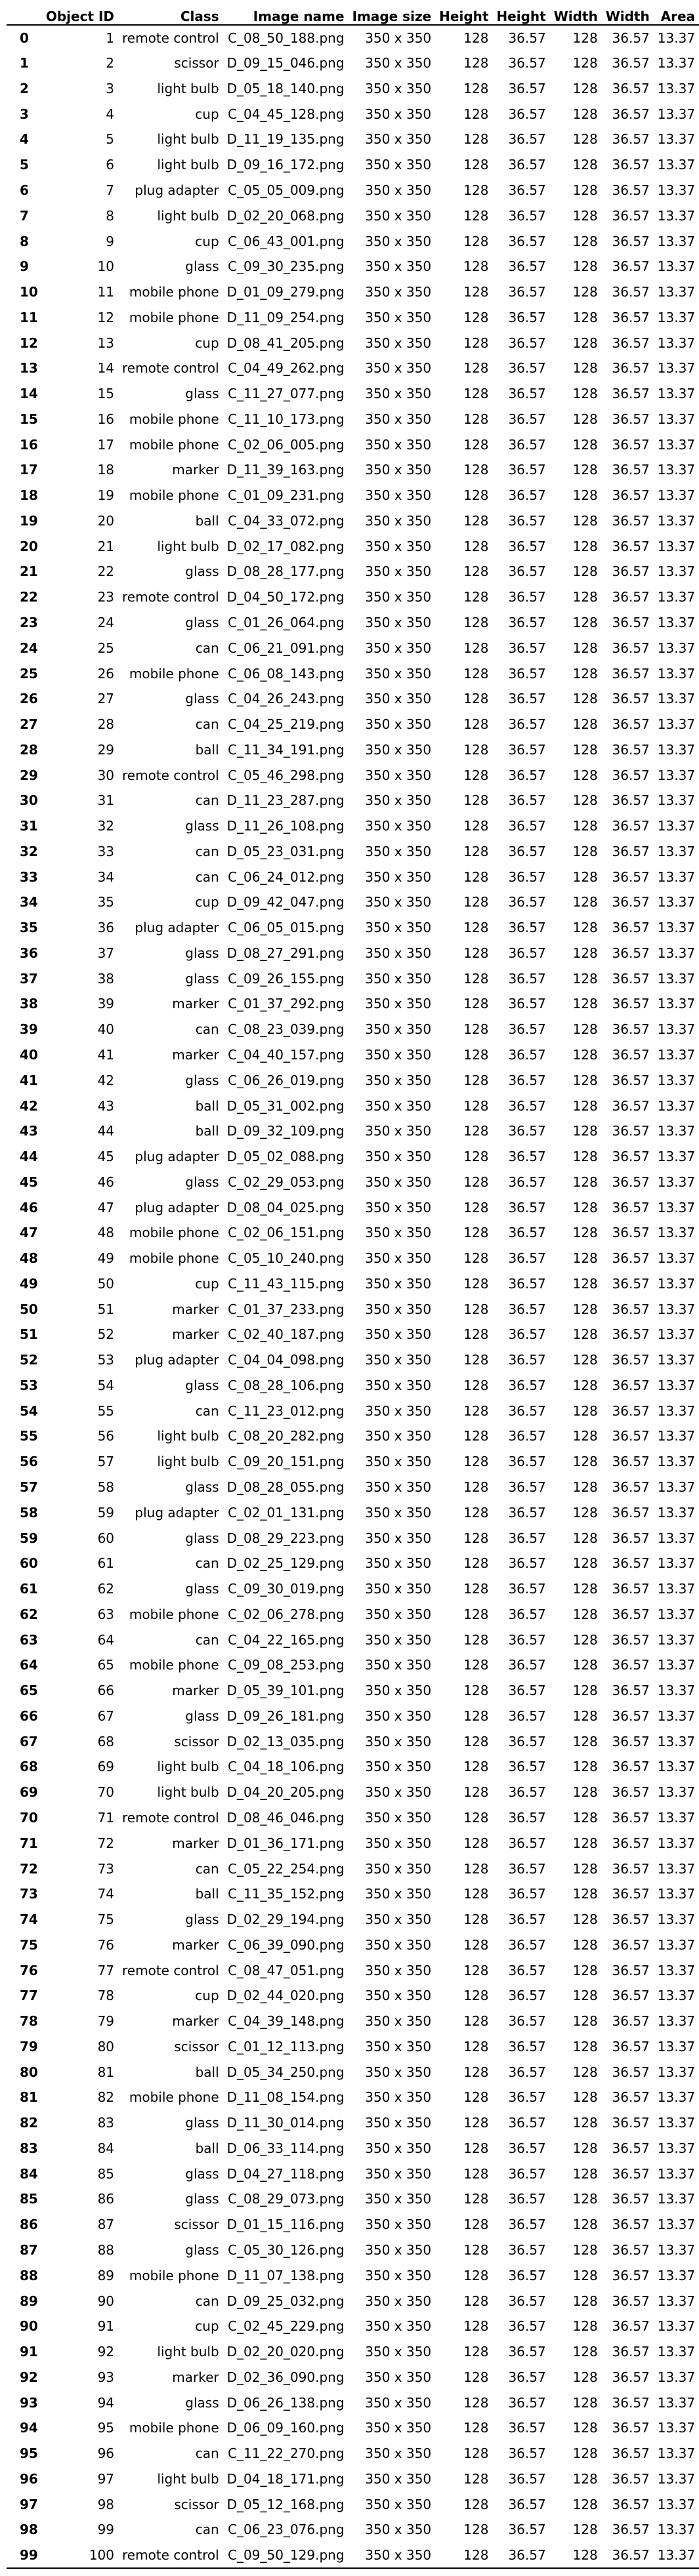  Describe the element at coordinates (285, 139) in the screenshot. I see `image-name-cell: D_11_19_135.png` at that location.